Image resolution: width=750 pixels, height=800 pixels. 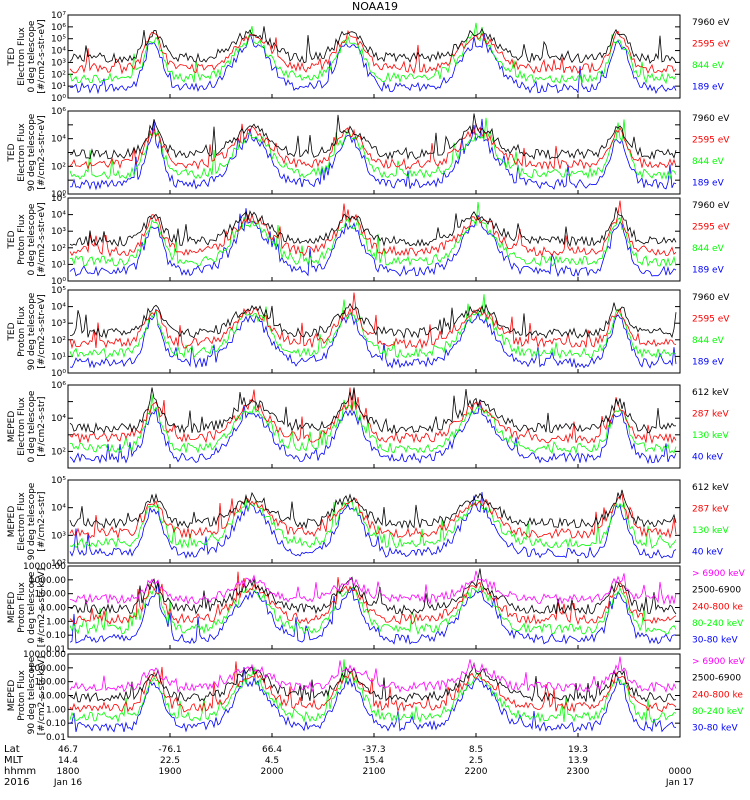 What do you see at coordinates (718, 712) in the screenshot?
I see `legend-entry: 80-240 keV` at bounding box center [718, 712].